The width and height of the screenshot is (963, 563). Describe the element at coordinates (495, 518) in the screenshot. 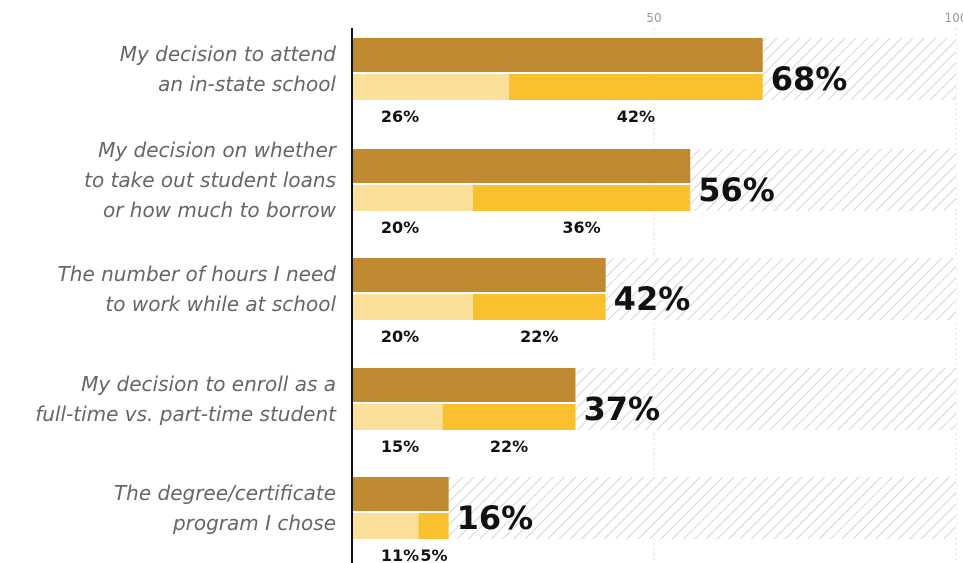

I see `total-value-label: 16%` at that location.